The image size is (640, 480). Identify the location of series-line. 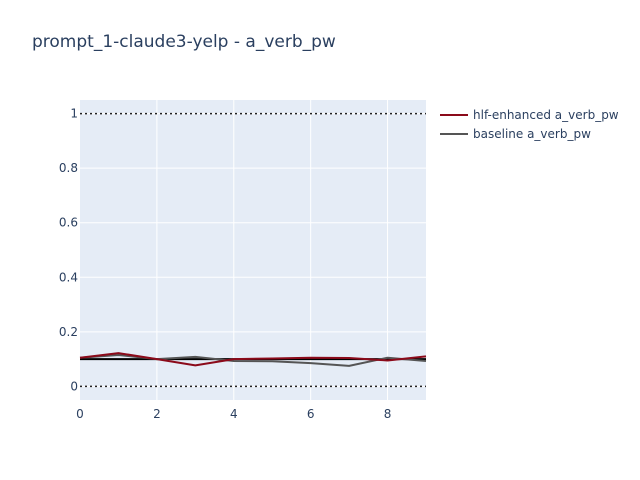
(253, 359).